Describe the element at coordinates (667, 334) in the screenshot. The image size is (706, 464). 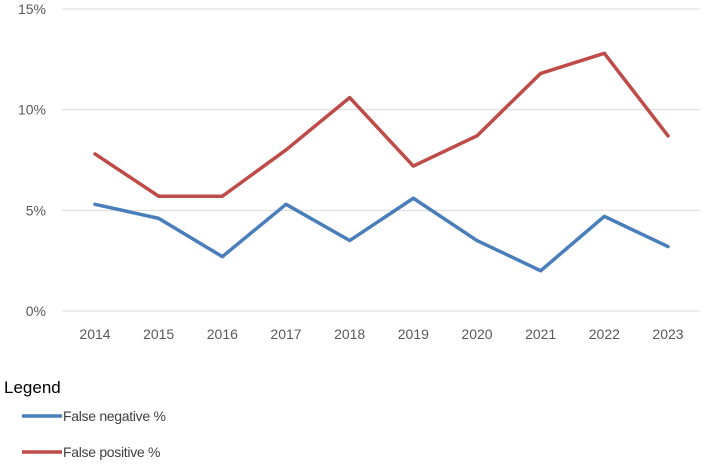
I see `x-tick-label: 2023` at that location.